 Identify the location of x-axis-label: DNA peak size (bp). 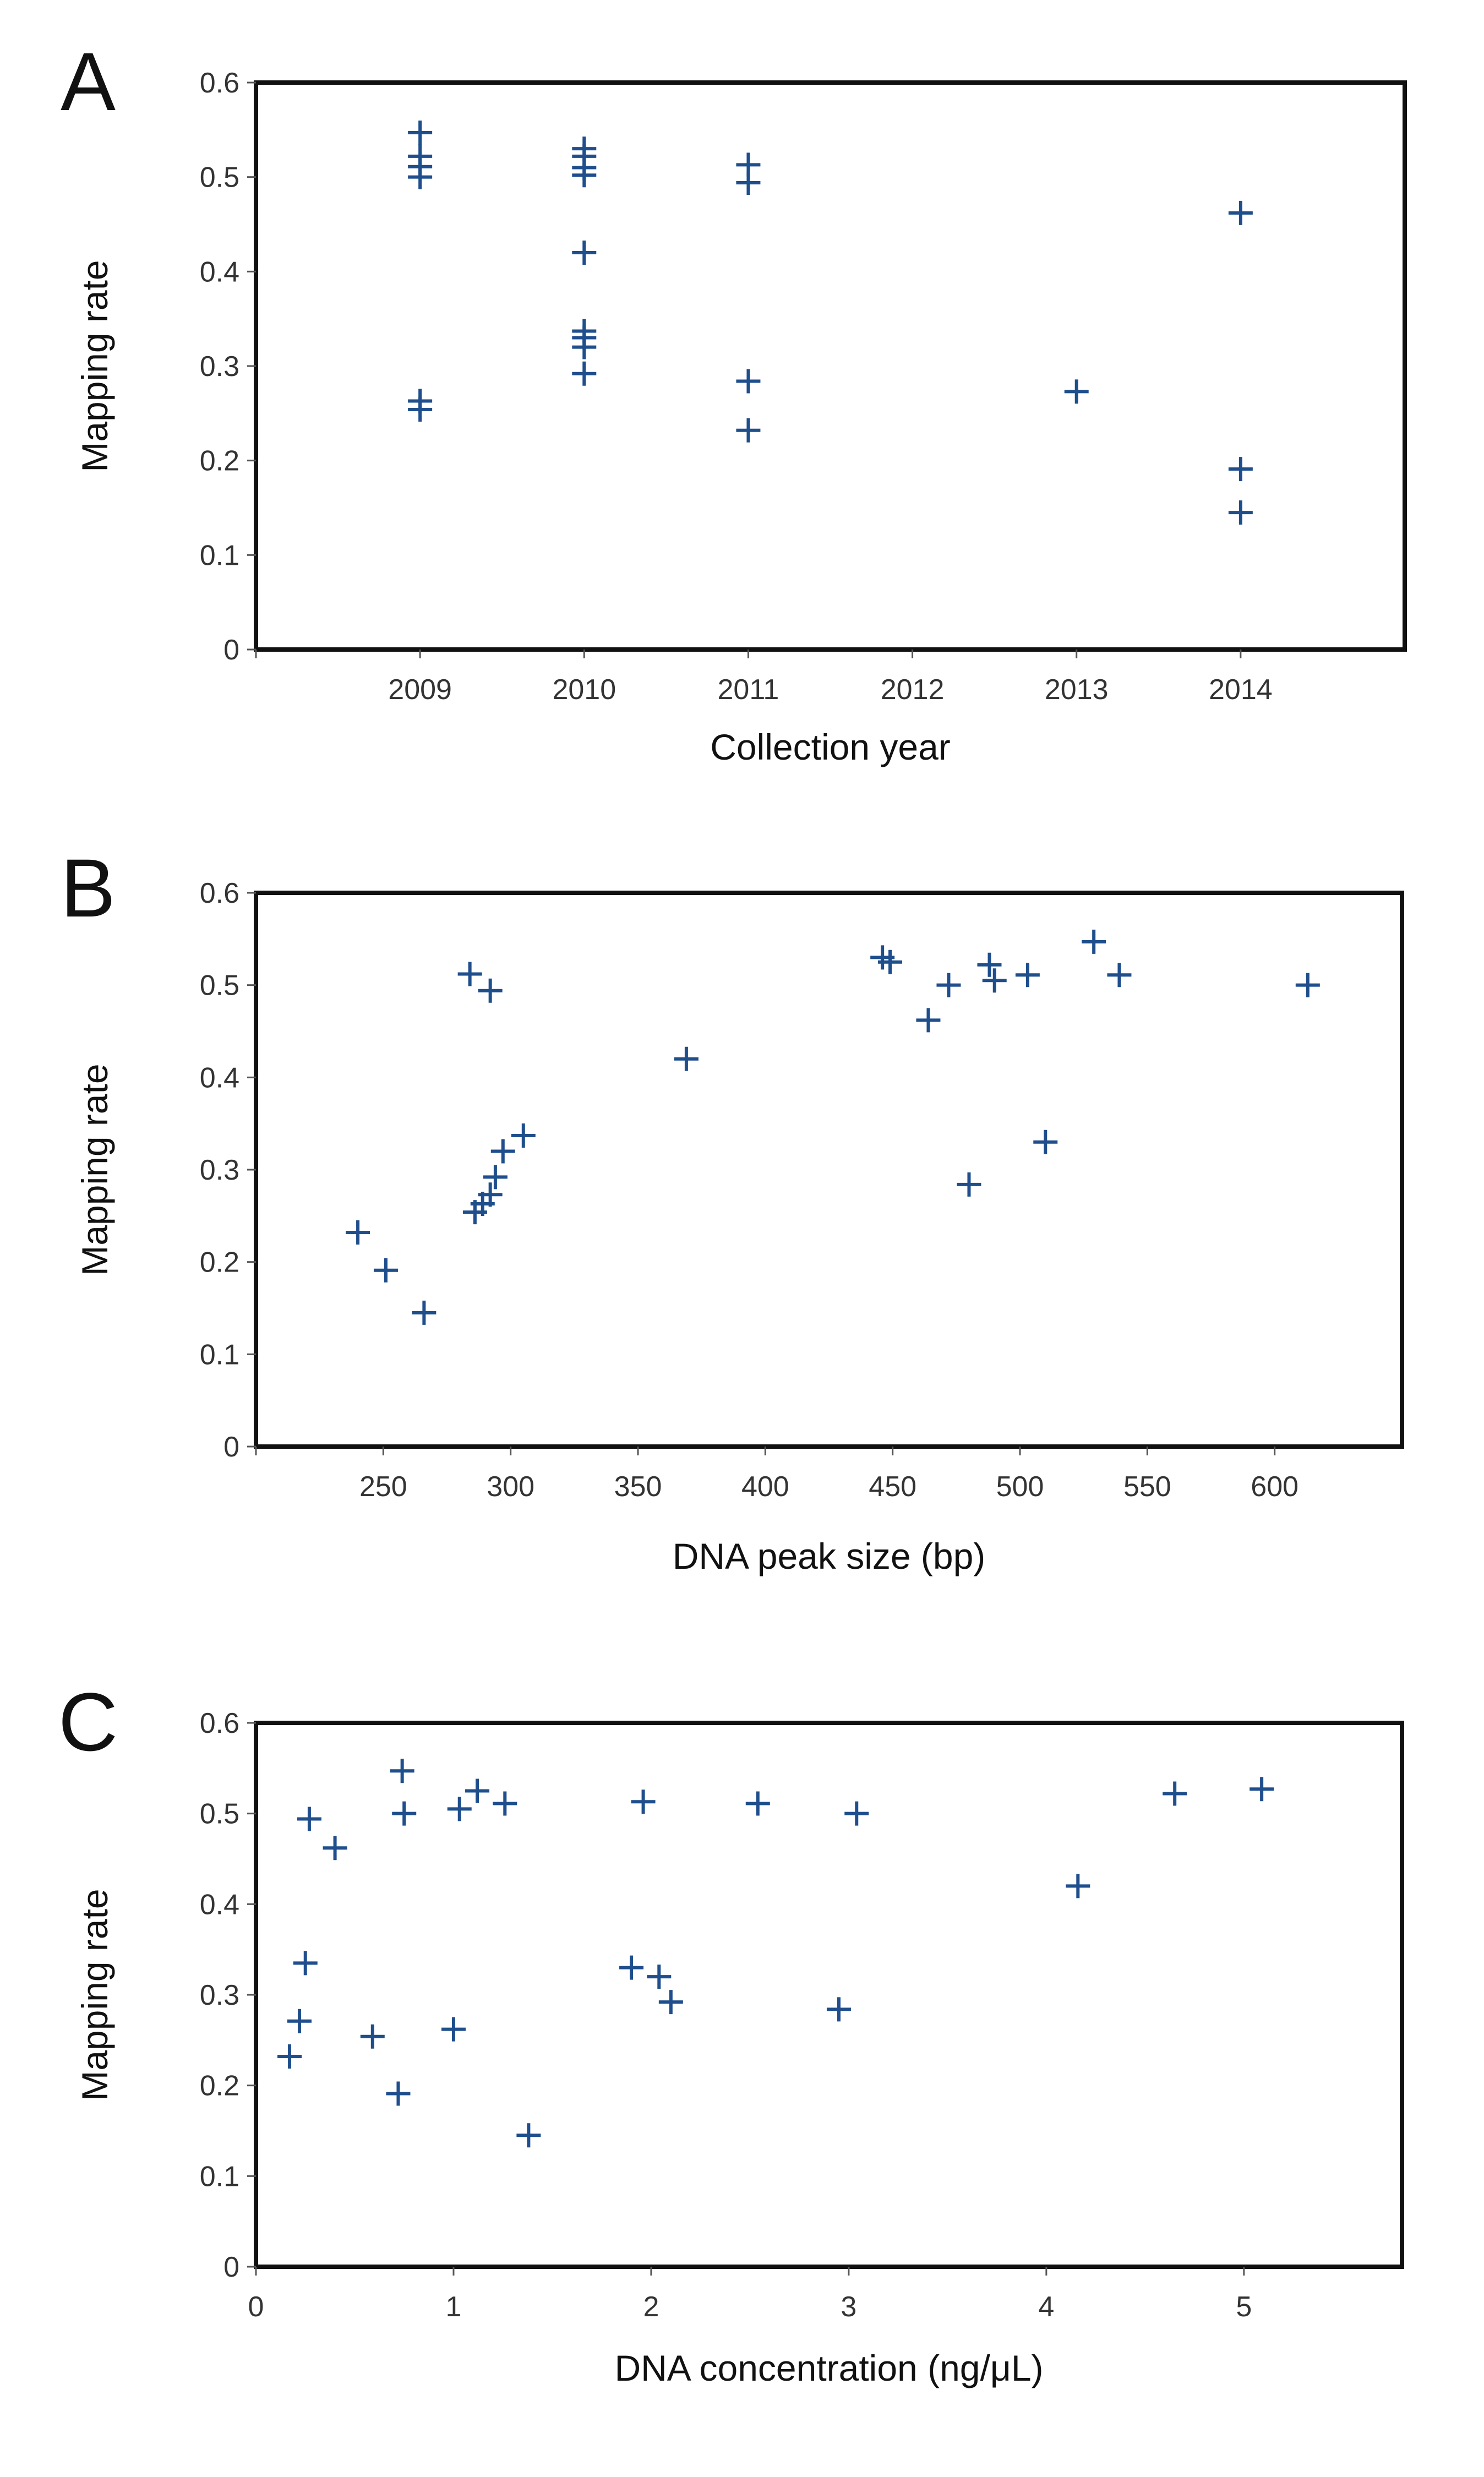
(829, 1556).